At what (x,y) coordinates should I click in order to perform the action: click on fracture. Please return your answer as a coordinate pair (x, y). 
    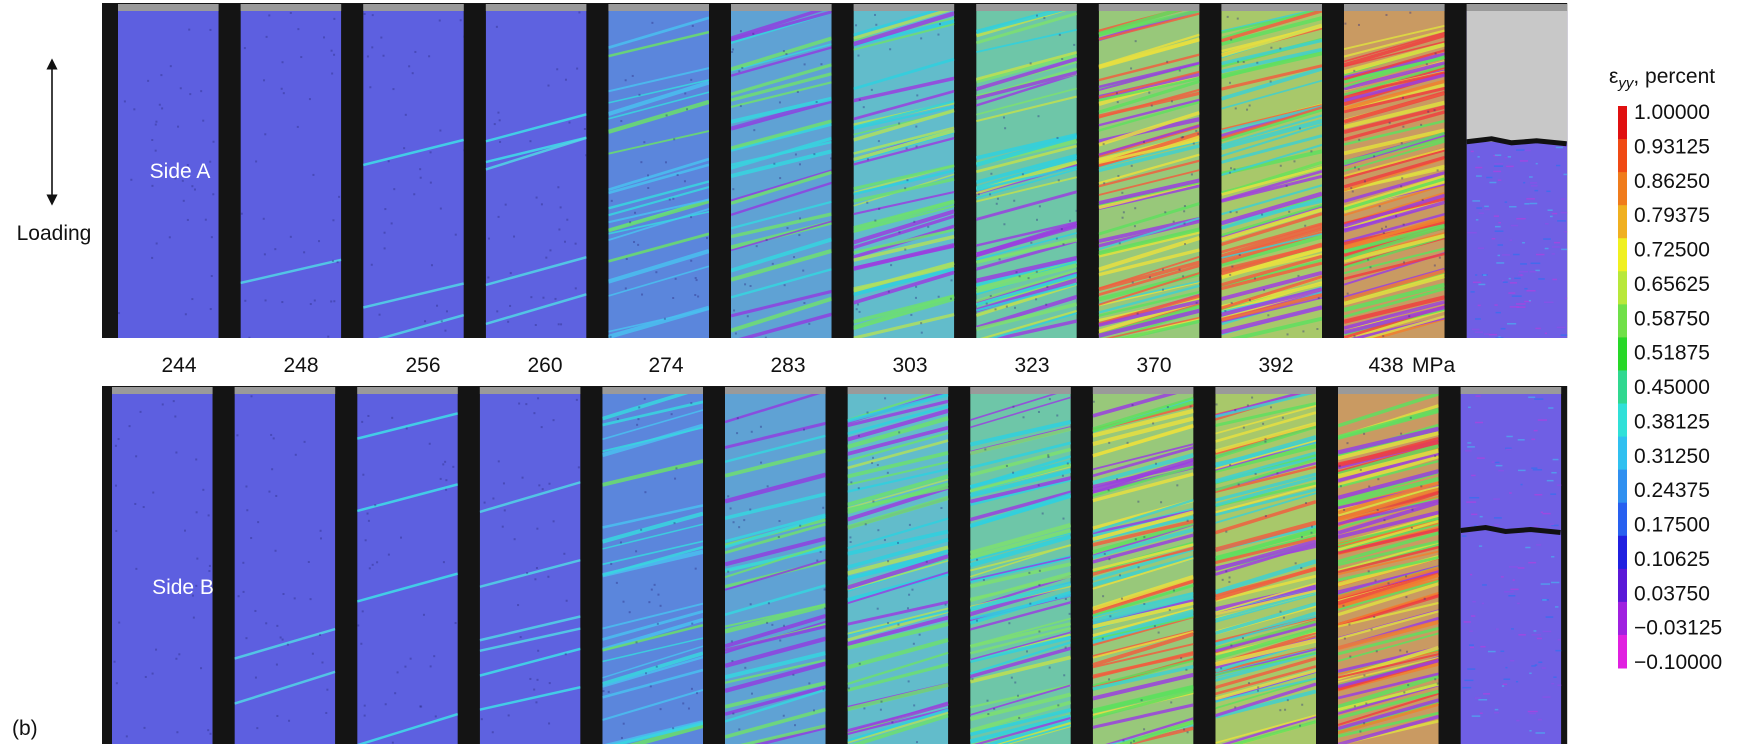
    Looking at the image, I should click on (1510, 529).